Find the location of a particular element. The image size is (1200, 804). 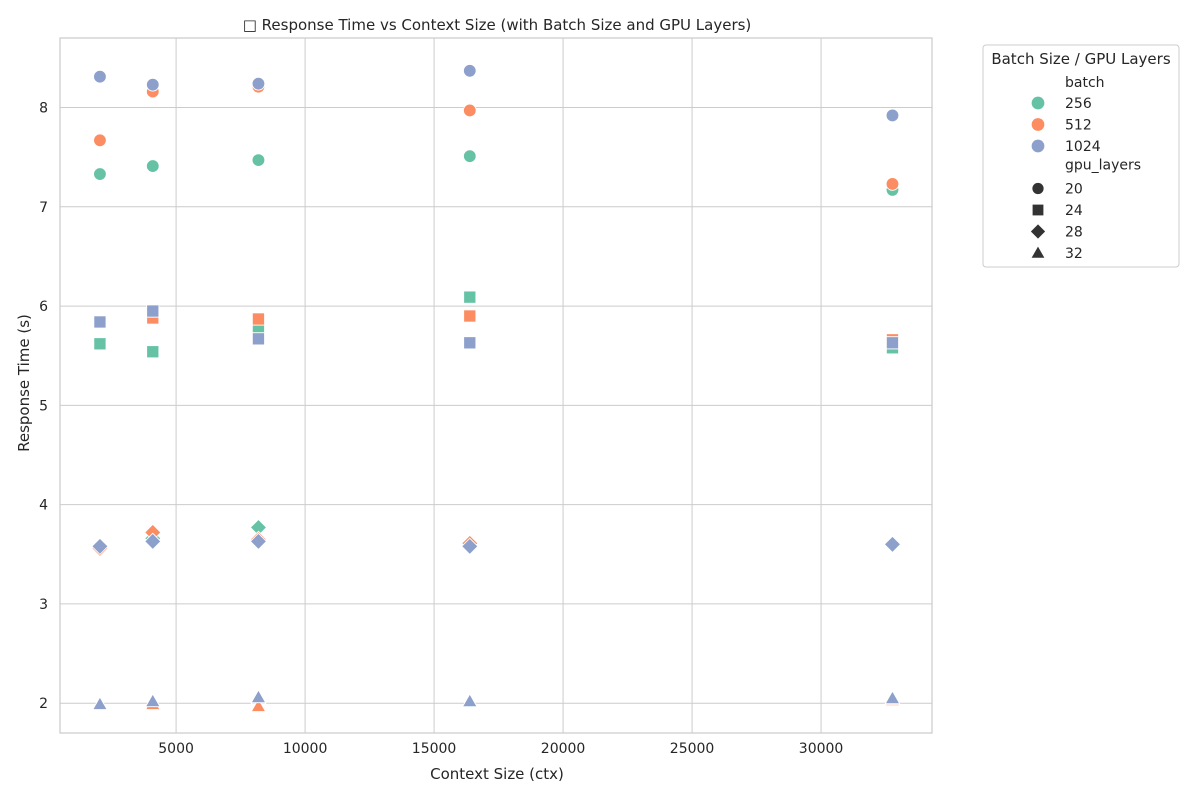

legend-label-layers-20: 20 is located at coordinates (1074, 190).